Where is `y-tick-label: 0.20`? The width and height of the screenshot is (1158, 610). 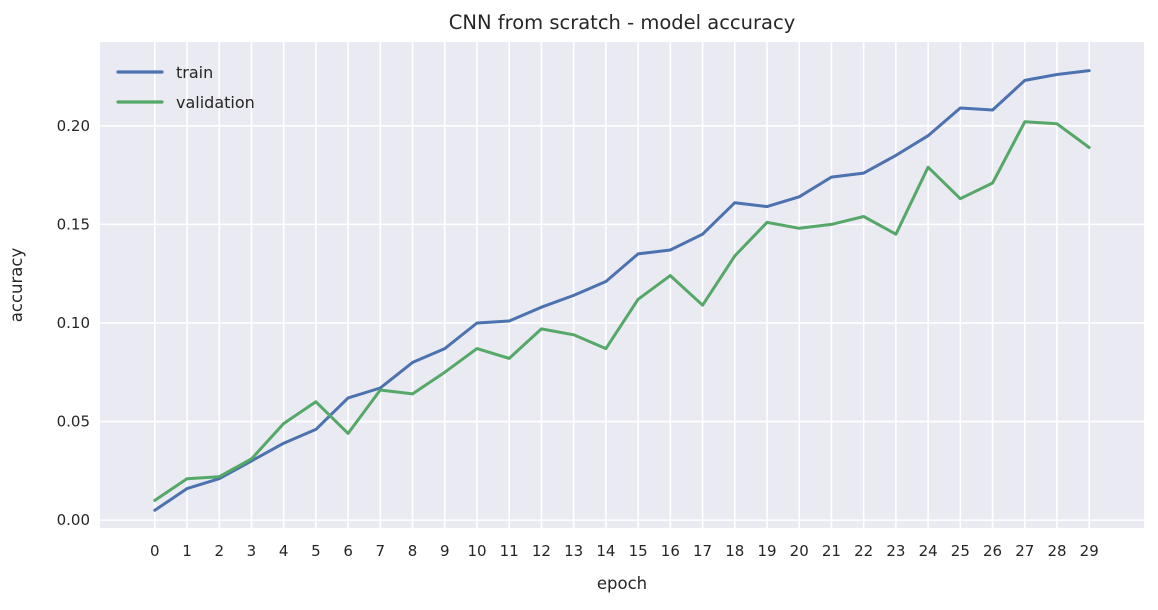
y-tick-label: 0.20 is located at coordinates (73, 126).